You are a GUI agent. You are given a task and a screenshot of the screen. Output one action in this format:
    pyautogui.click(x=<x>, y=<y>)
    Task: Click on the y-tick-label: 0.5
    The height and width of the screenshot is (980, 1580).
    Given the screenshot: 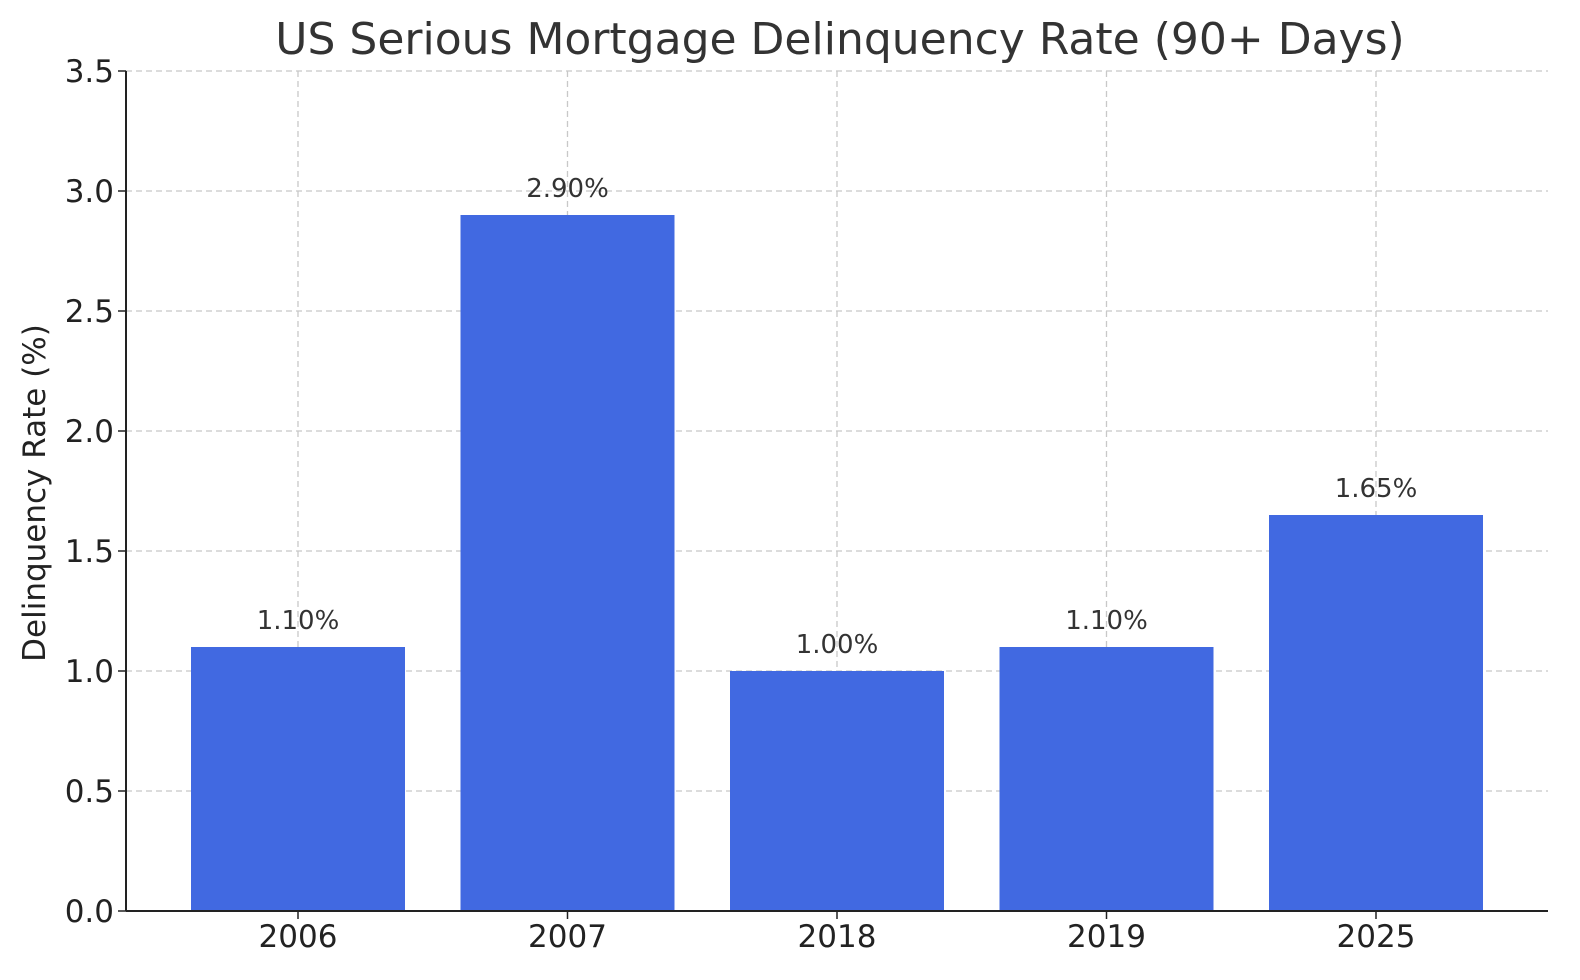 What is the action you would take?
    pyautogui.click(x=89, y=792)
    